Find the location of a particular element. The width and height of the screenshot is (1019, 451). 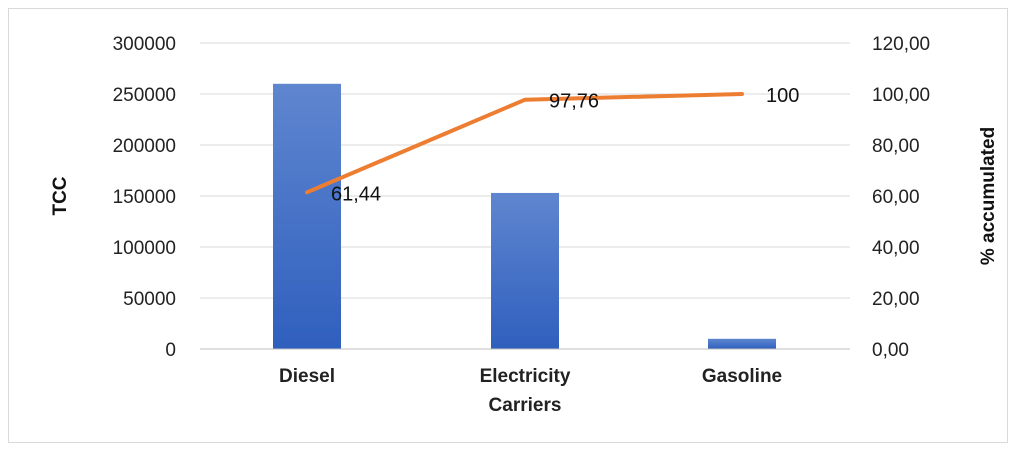

x-category-label: Carriers is located at coordinates (525, 405).